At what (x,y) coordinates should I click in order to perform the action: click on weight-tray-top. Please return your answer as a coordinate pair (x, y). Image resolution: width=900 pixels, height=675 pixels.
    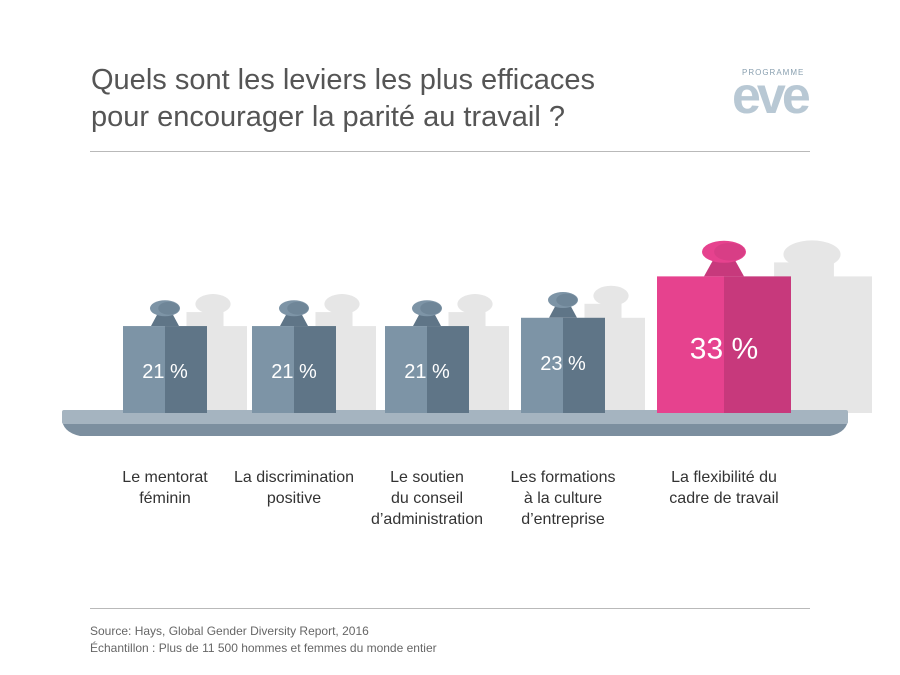
    Looking at the image, I should click on (455, 417).